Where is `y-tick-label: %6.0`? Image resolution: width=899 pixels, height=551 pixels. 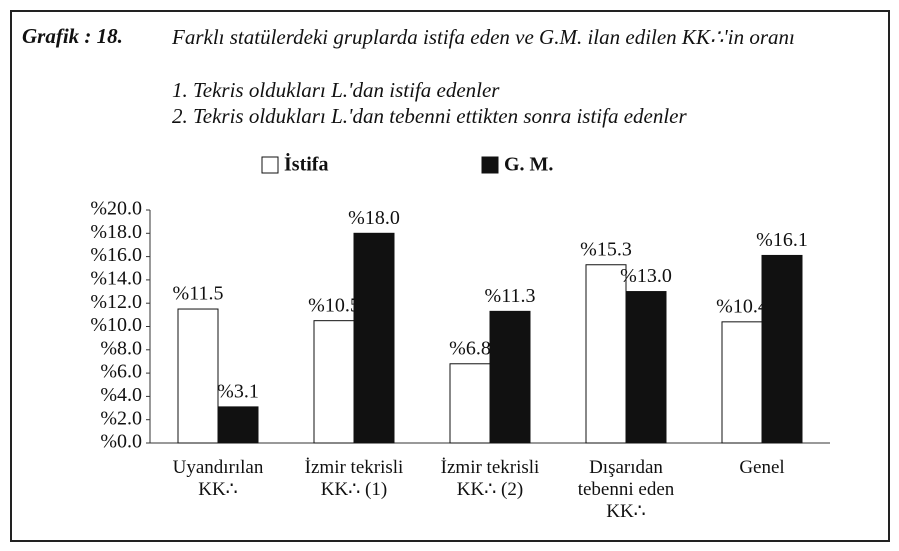 y-tick-label: %6.0 is located at coordinates (121, 372).